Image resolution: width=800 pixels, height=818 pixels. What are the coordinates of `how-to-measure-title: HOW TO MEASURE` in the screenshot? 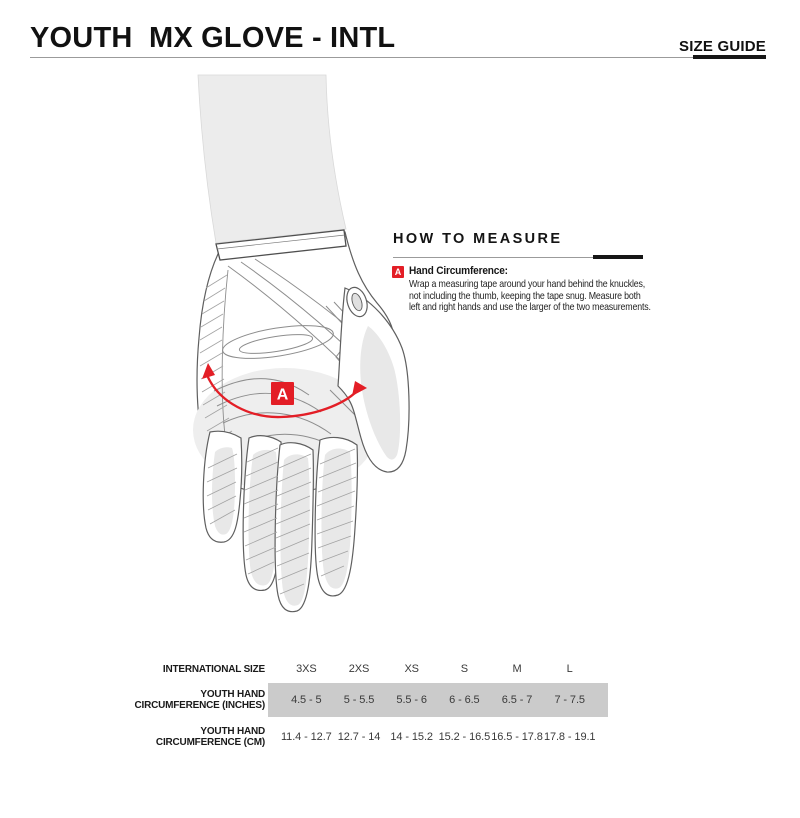 It's located at (478, 239).